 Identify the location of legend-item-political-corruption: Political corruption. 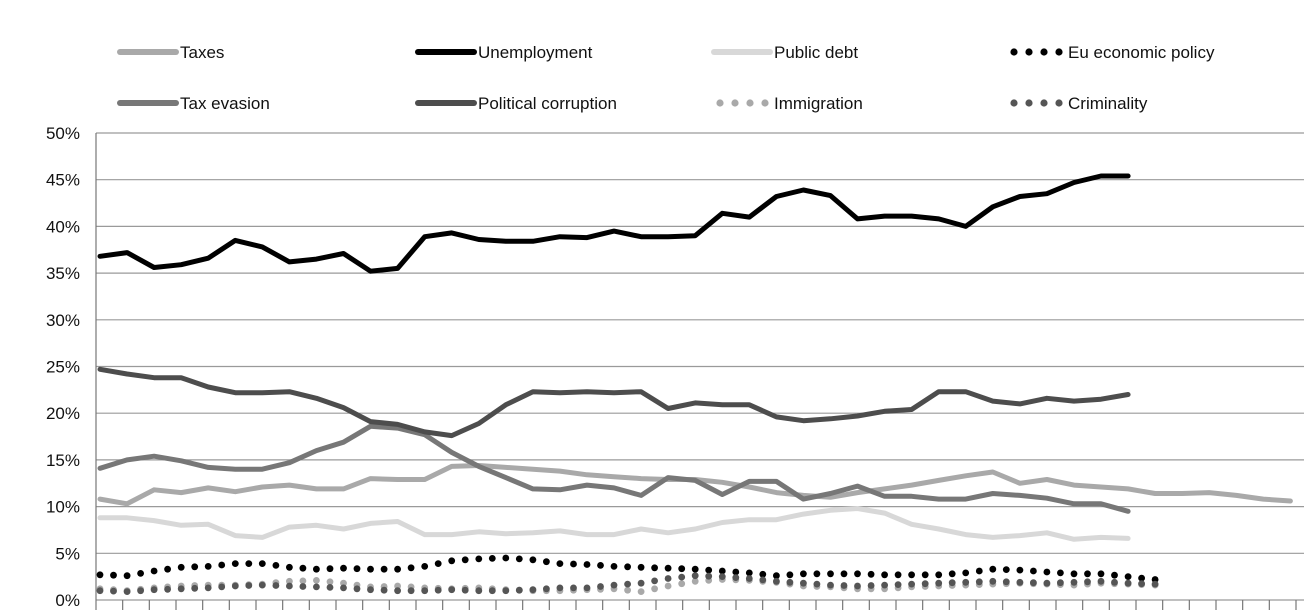
(516, 103).